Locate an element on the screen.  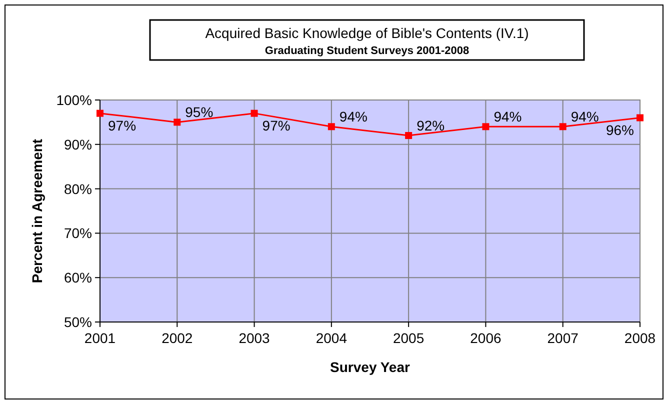
x-tick-label: 2002 is located at coordinates (177, 338).